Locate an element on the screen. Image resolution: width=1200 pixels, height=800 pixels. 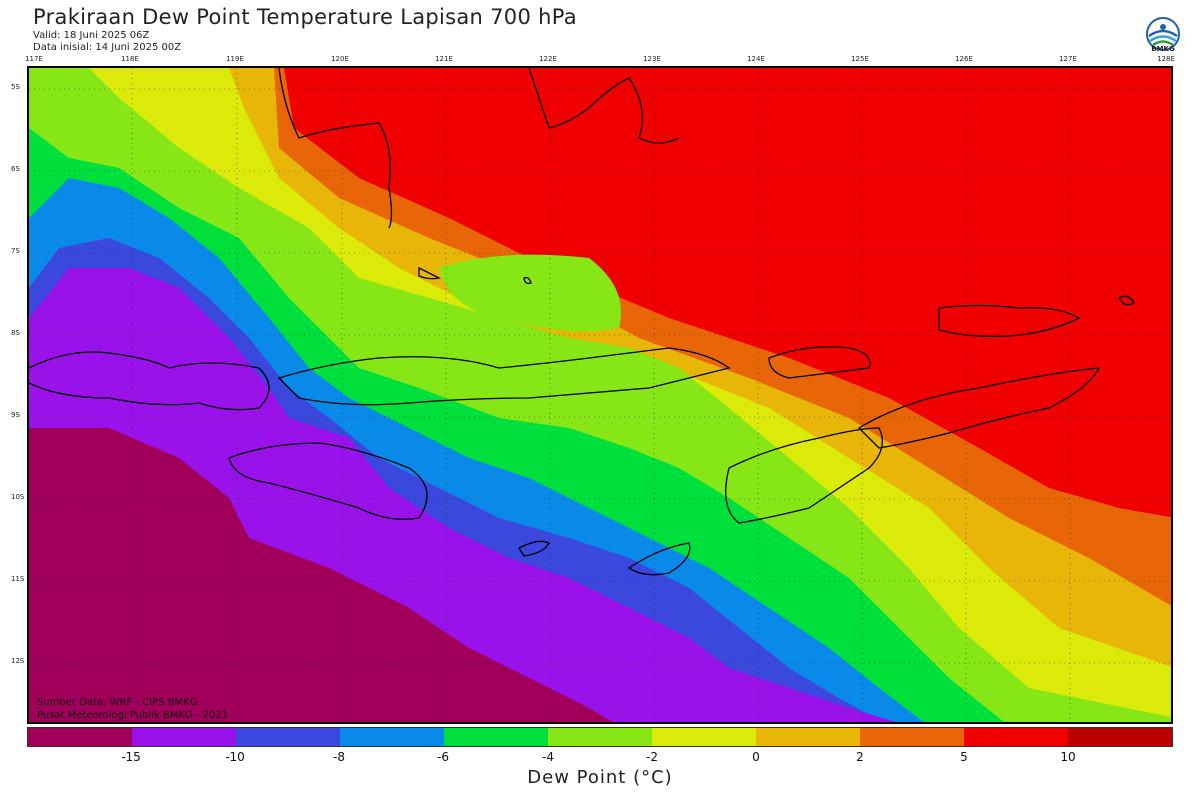
lat-label-8s: 8S is located at coordinates (15, 333).